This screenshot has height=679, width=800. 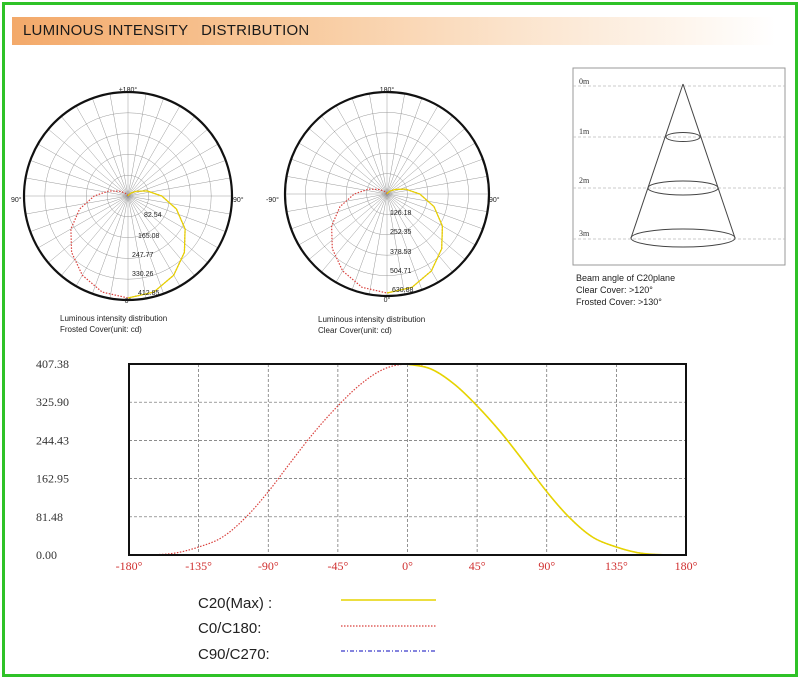 What do you see at coordinates (128, 90) in the screenshot?
I see `polar1-label-top: ±180°` at bounding box center [128, 90].